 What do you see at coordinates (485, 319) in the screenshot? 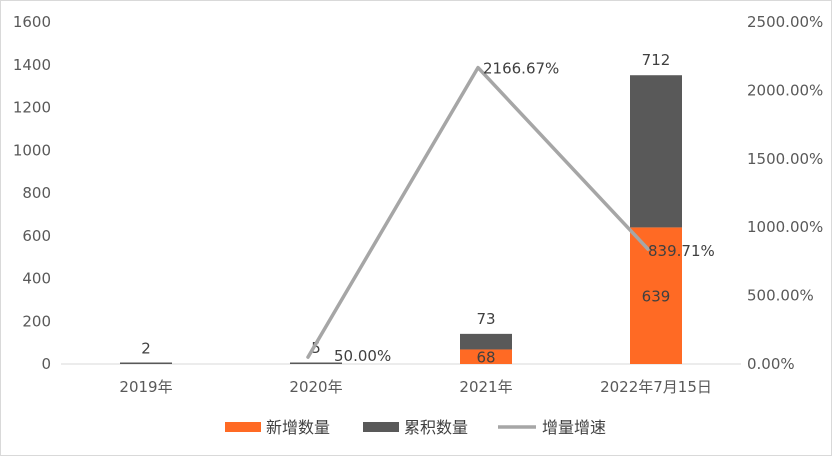
I see `bar-cumulative-label: 73` at bounding box center [485, 319].